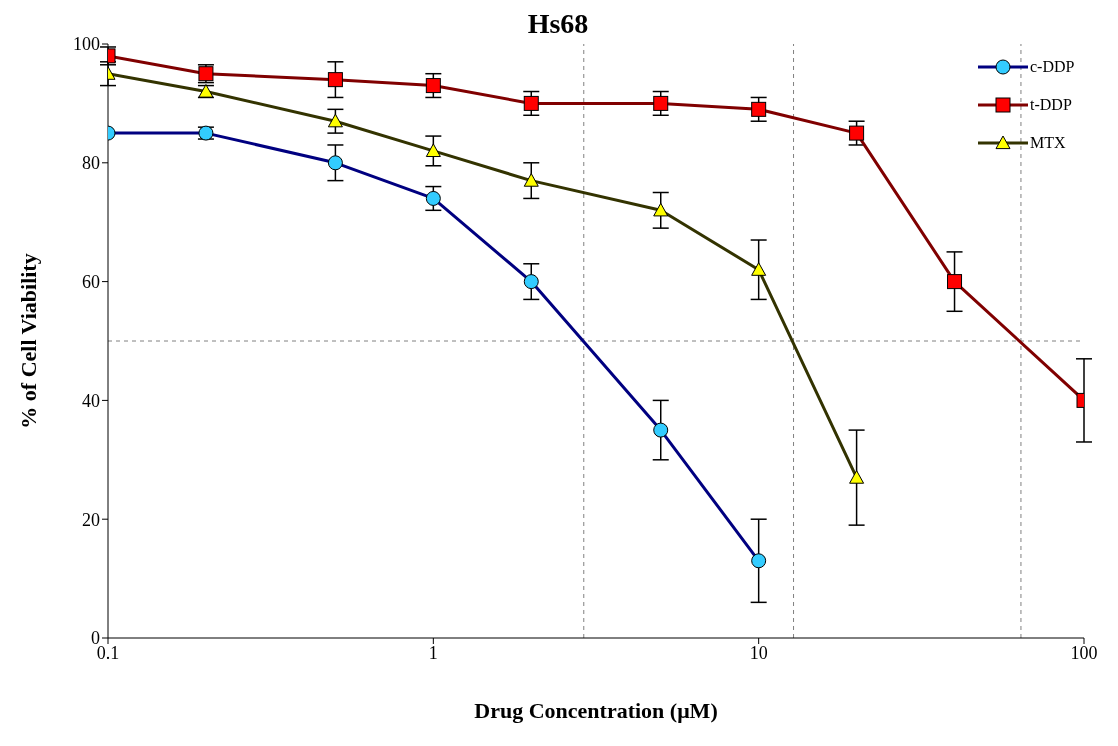 The height and width of the screenshot is (746, 1118). I want to click on chart-title: Hs68, so click(558, 23).